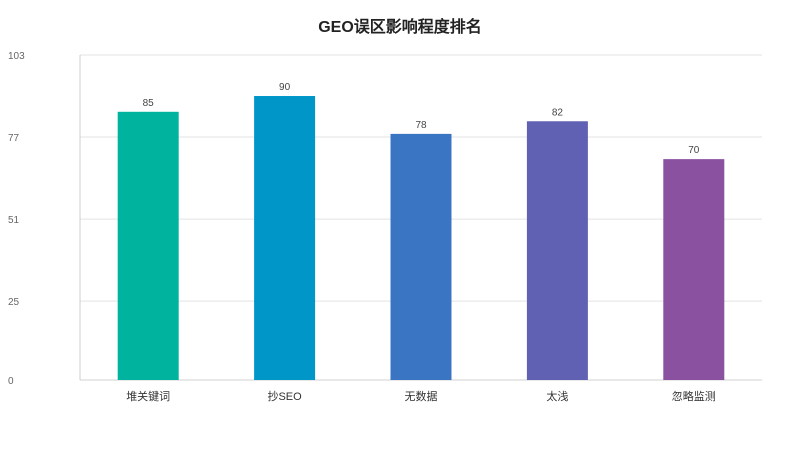 This screenshot has width=800, height=455. Describe the element at coordinates (694, 396) in the screenshot. I see `x-category-label: 忽略监测` at that location.